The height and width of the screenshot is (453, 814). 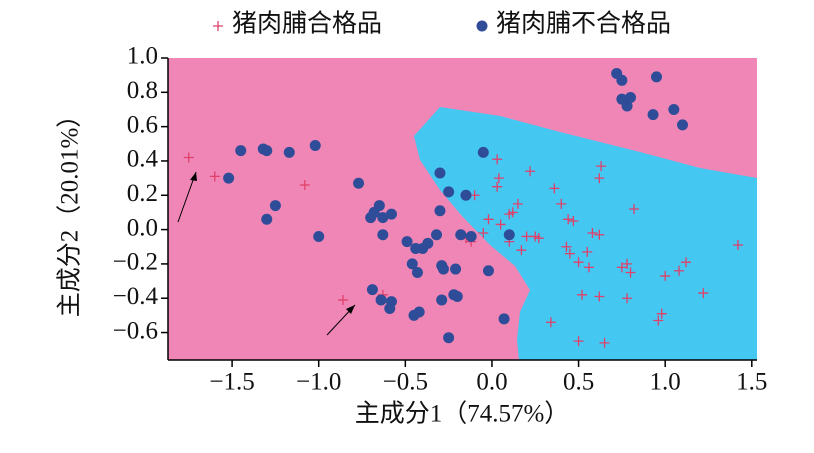 What do you see at coordinates (142, 124) in the screenshot?
I see `y-tick-label: 0.6` at bounding box center [142, 124].